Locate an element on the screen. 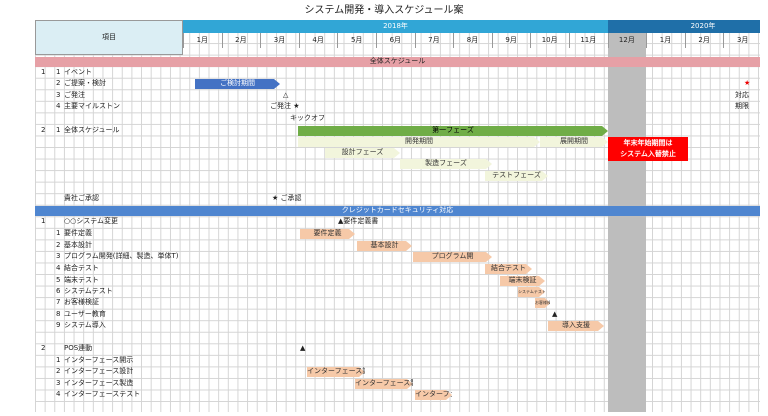 This screenshot has width=768, height=416. row-label: 基本設計 is located at coordinates (78, 245).